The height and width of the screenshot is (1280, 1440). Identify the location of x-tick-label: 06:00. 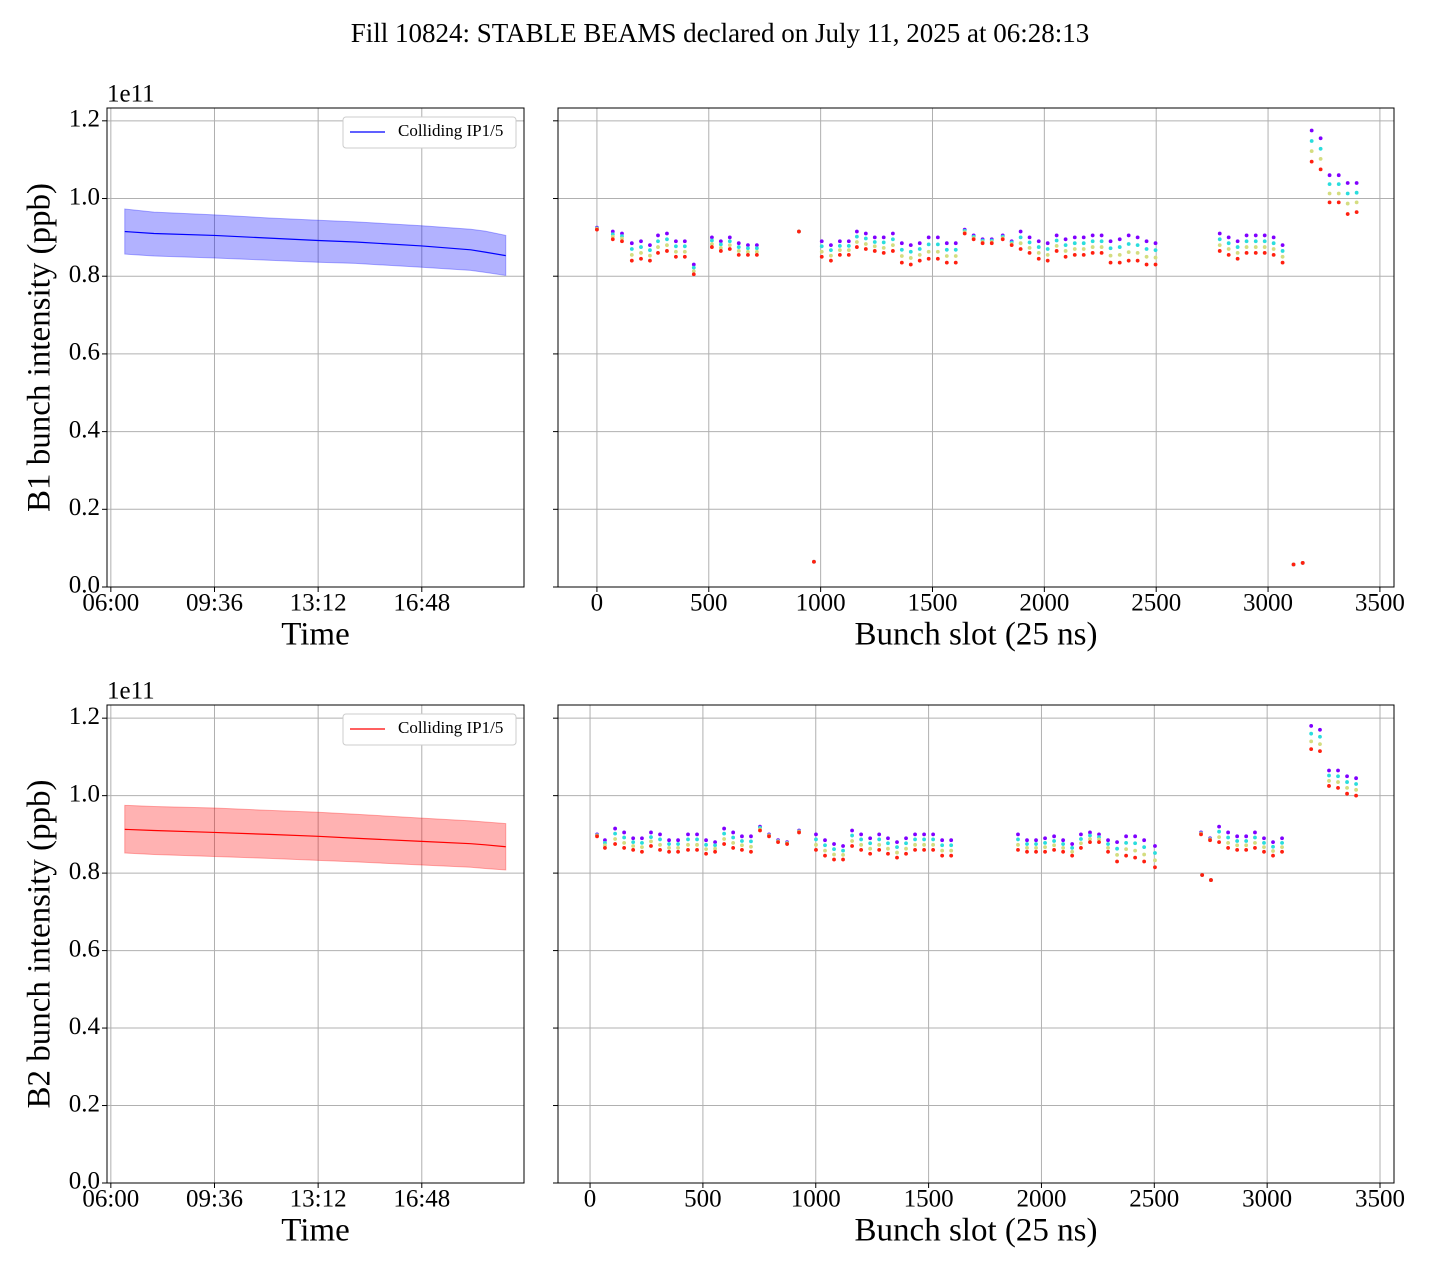
(110, 603).